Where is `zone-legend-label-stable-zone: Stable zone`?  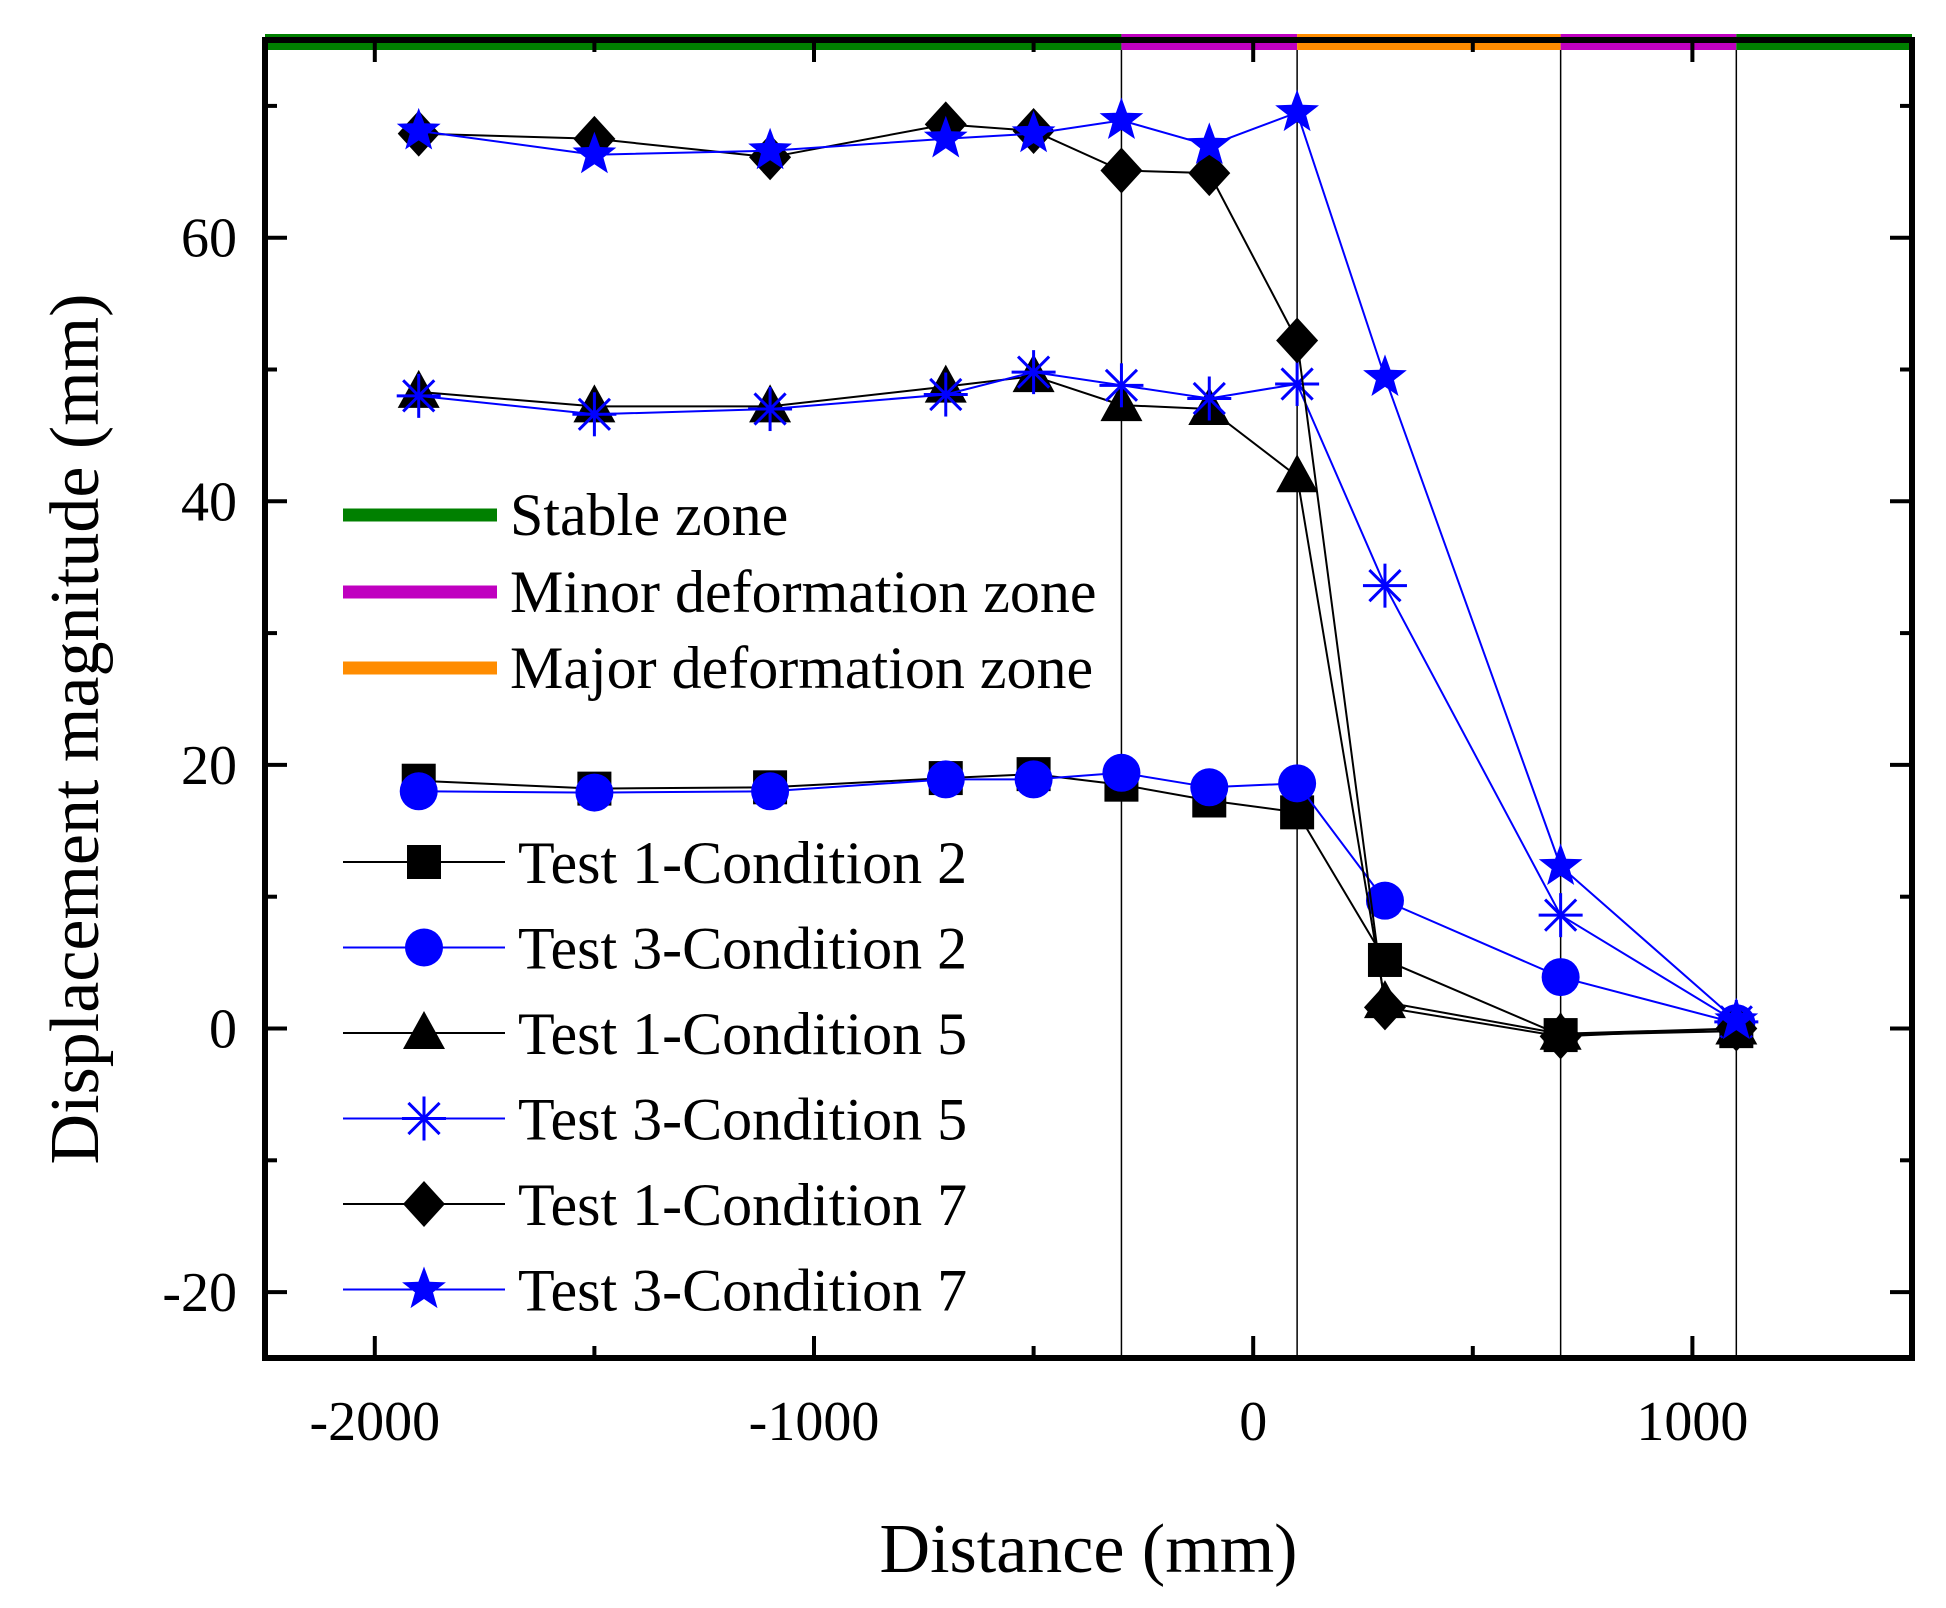 zone-legend-label-stable-zone: Stable zone is located at coordinates (649, 515).